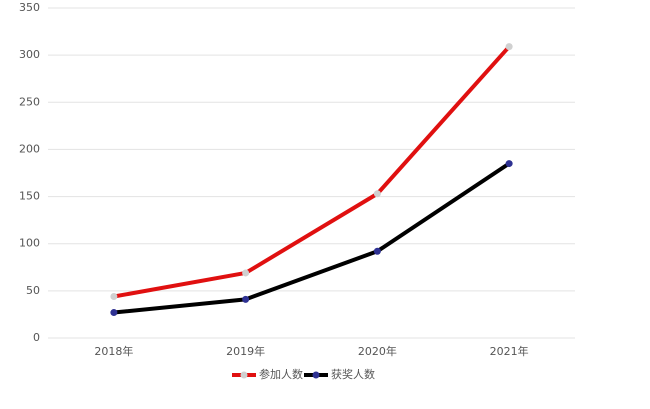 The width and height of the screenshot is (650, 409). Describe the element at coordinates (29, 7) in the screenshot. I see `y-tick-label: 350` at that location.